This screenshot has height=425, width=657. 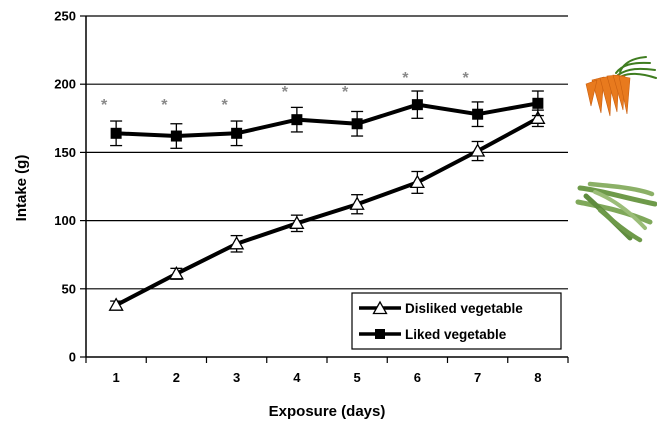 What do you see at coordinates (380, 307) in the screenshot?
I see `legend-marker-disliked` at bounding box center [380, 307].